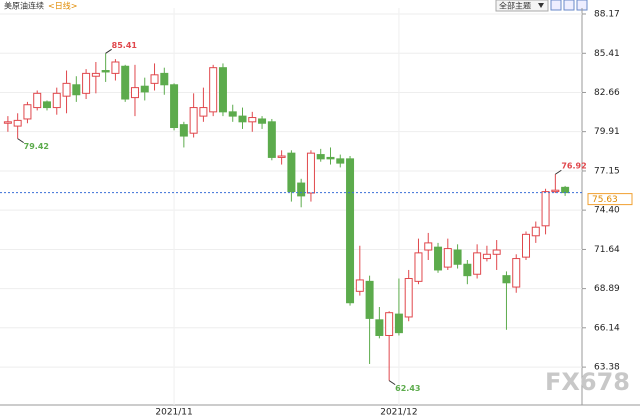  Describe the element at coordinates (62, 6) in the screenshot. I see `period-label: <日线>` at that location.